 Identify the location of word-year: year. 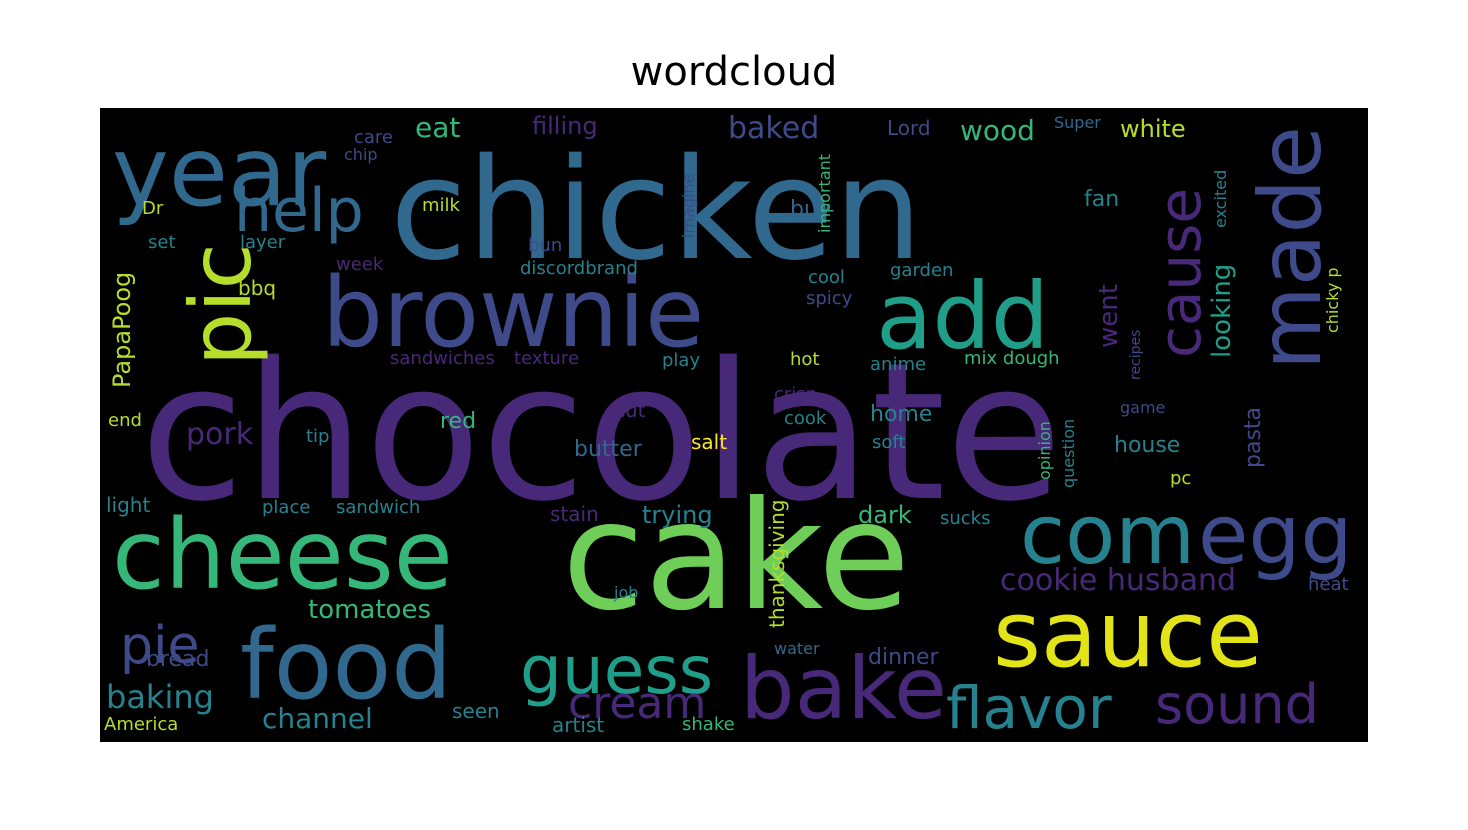
(219, 172).